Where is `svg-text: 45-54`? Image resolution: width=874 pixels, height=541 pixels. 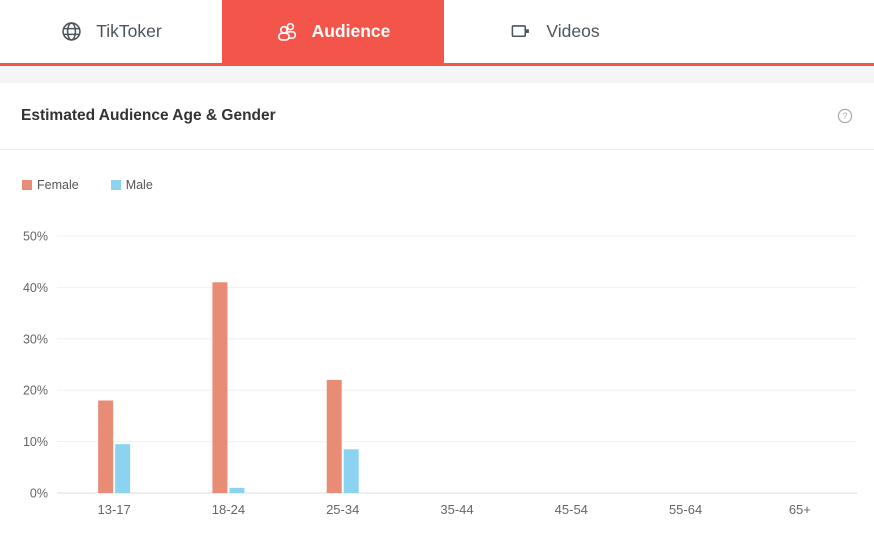 svg-text: 45-54 is located at coordinates (571, 509).